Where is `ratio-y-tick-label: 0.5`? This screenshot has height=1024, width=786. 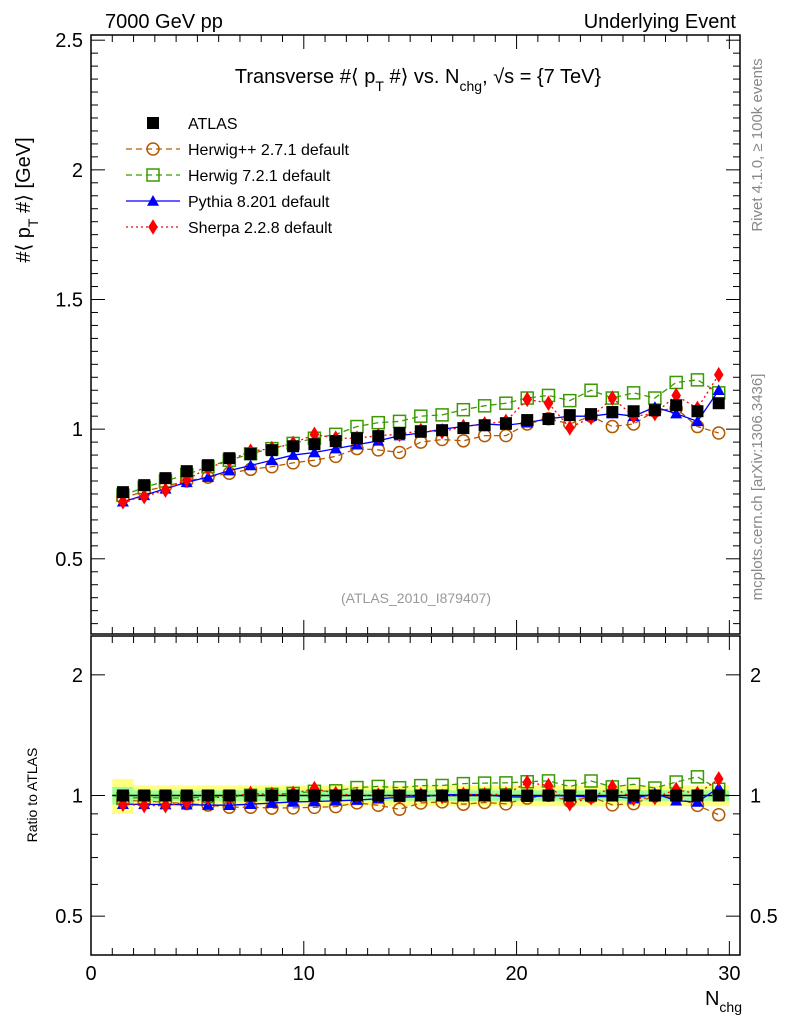
ratio-y-tick-label: 0.5 is located at coordinates (69, 917).